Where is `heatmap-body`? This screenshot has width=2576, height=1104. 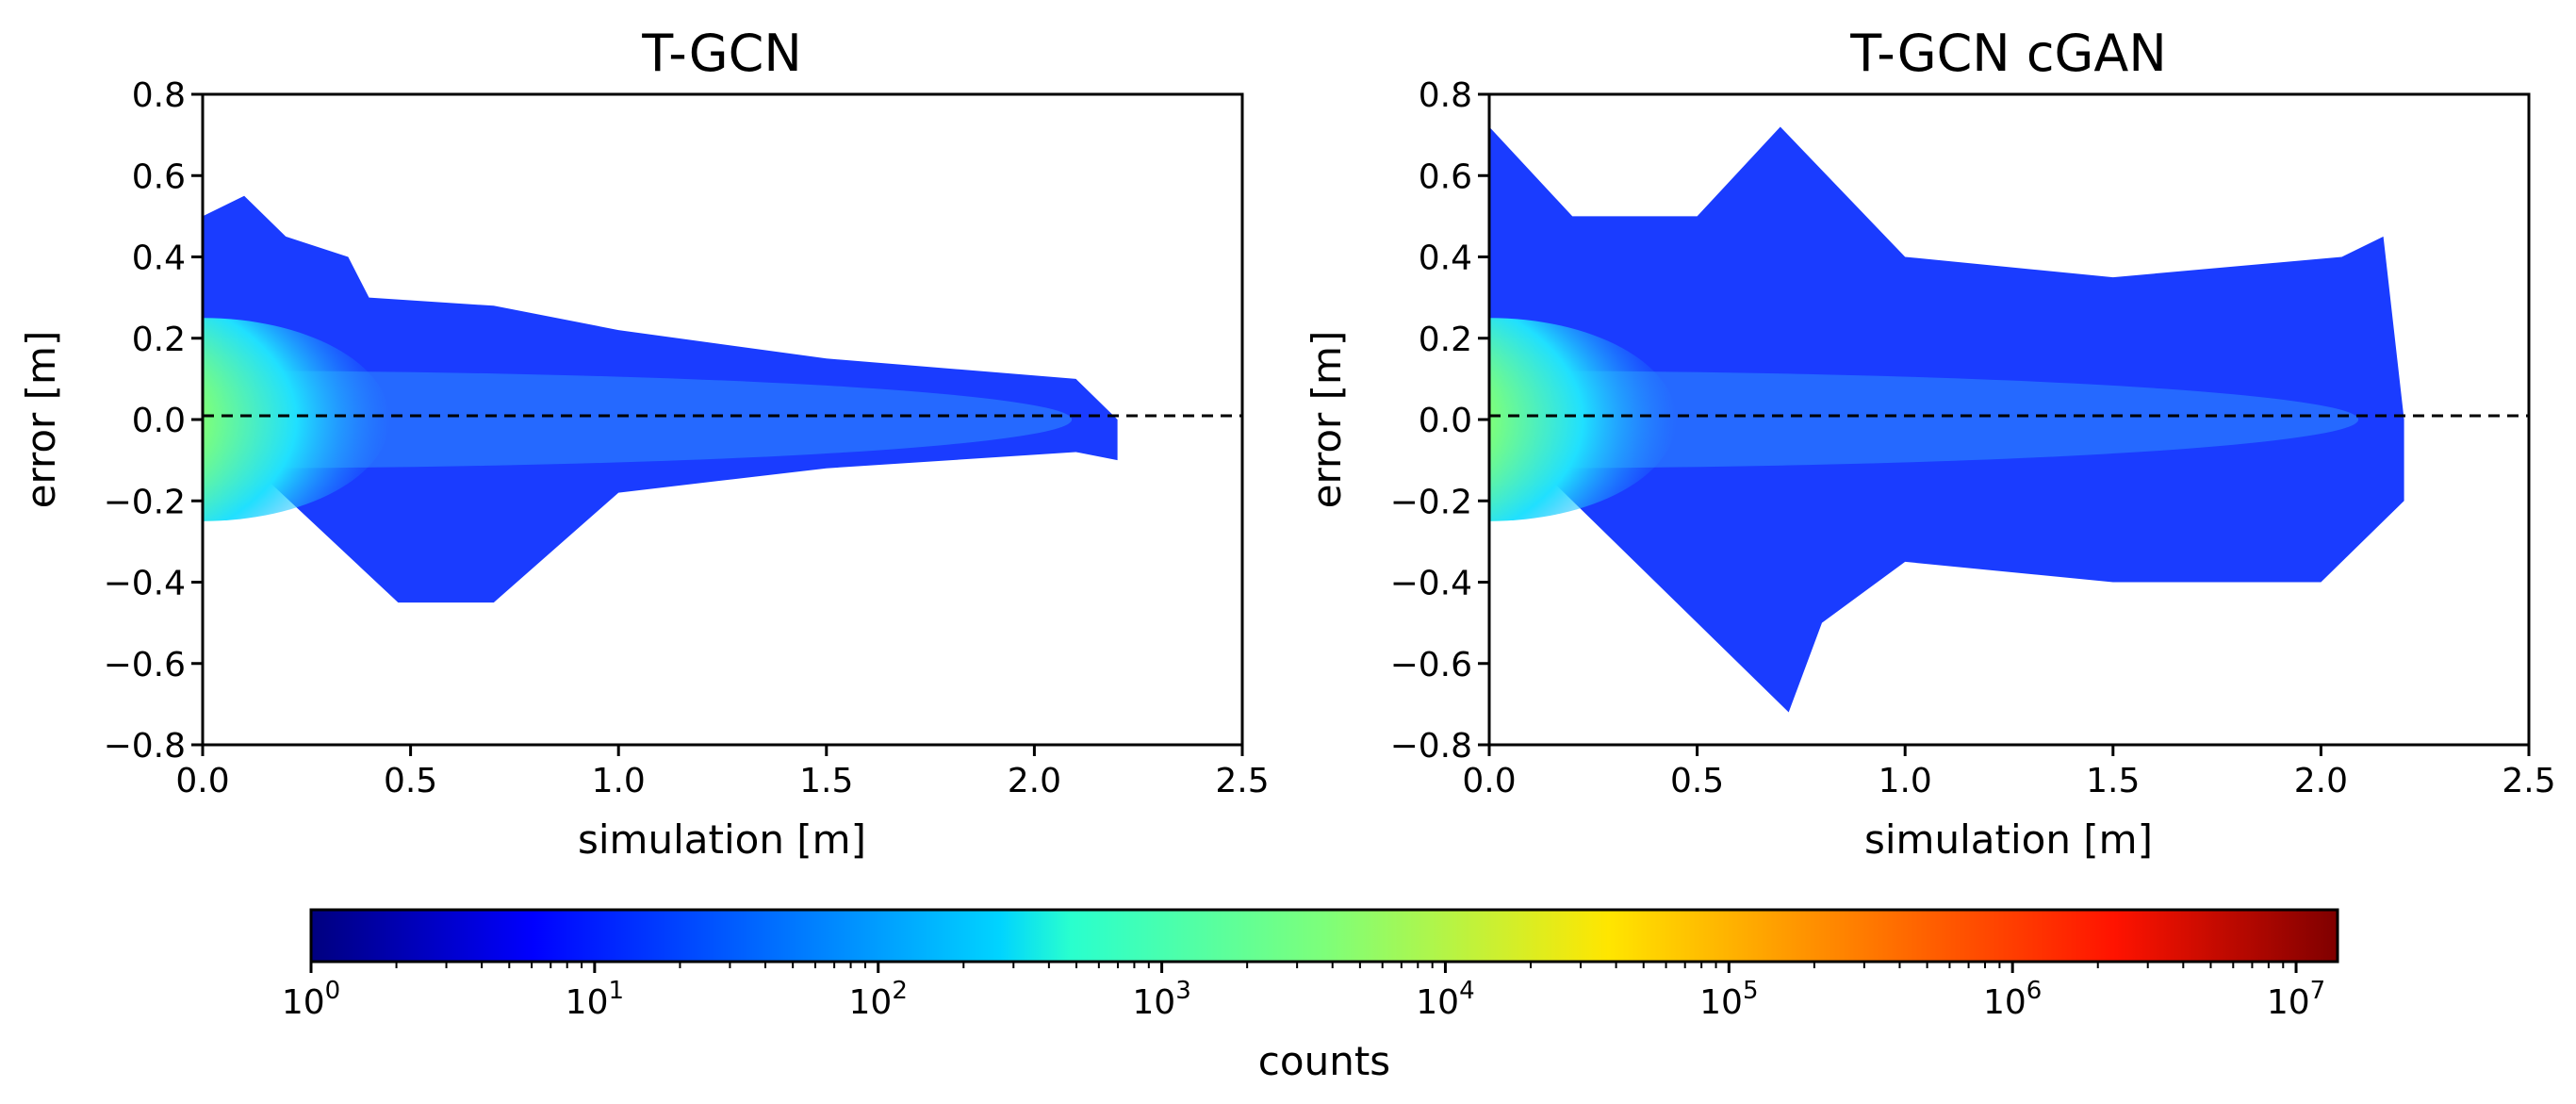
heatmap-body is located at coordinates (660, 399).